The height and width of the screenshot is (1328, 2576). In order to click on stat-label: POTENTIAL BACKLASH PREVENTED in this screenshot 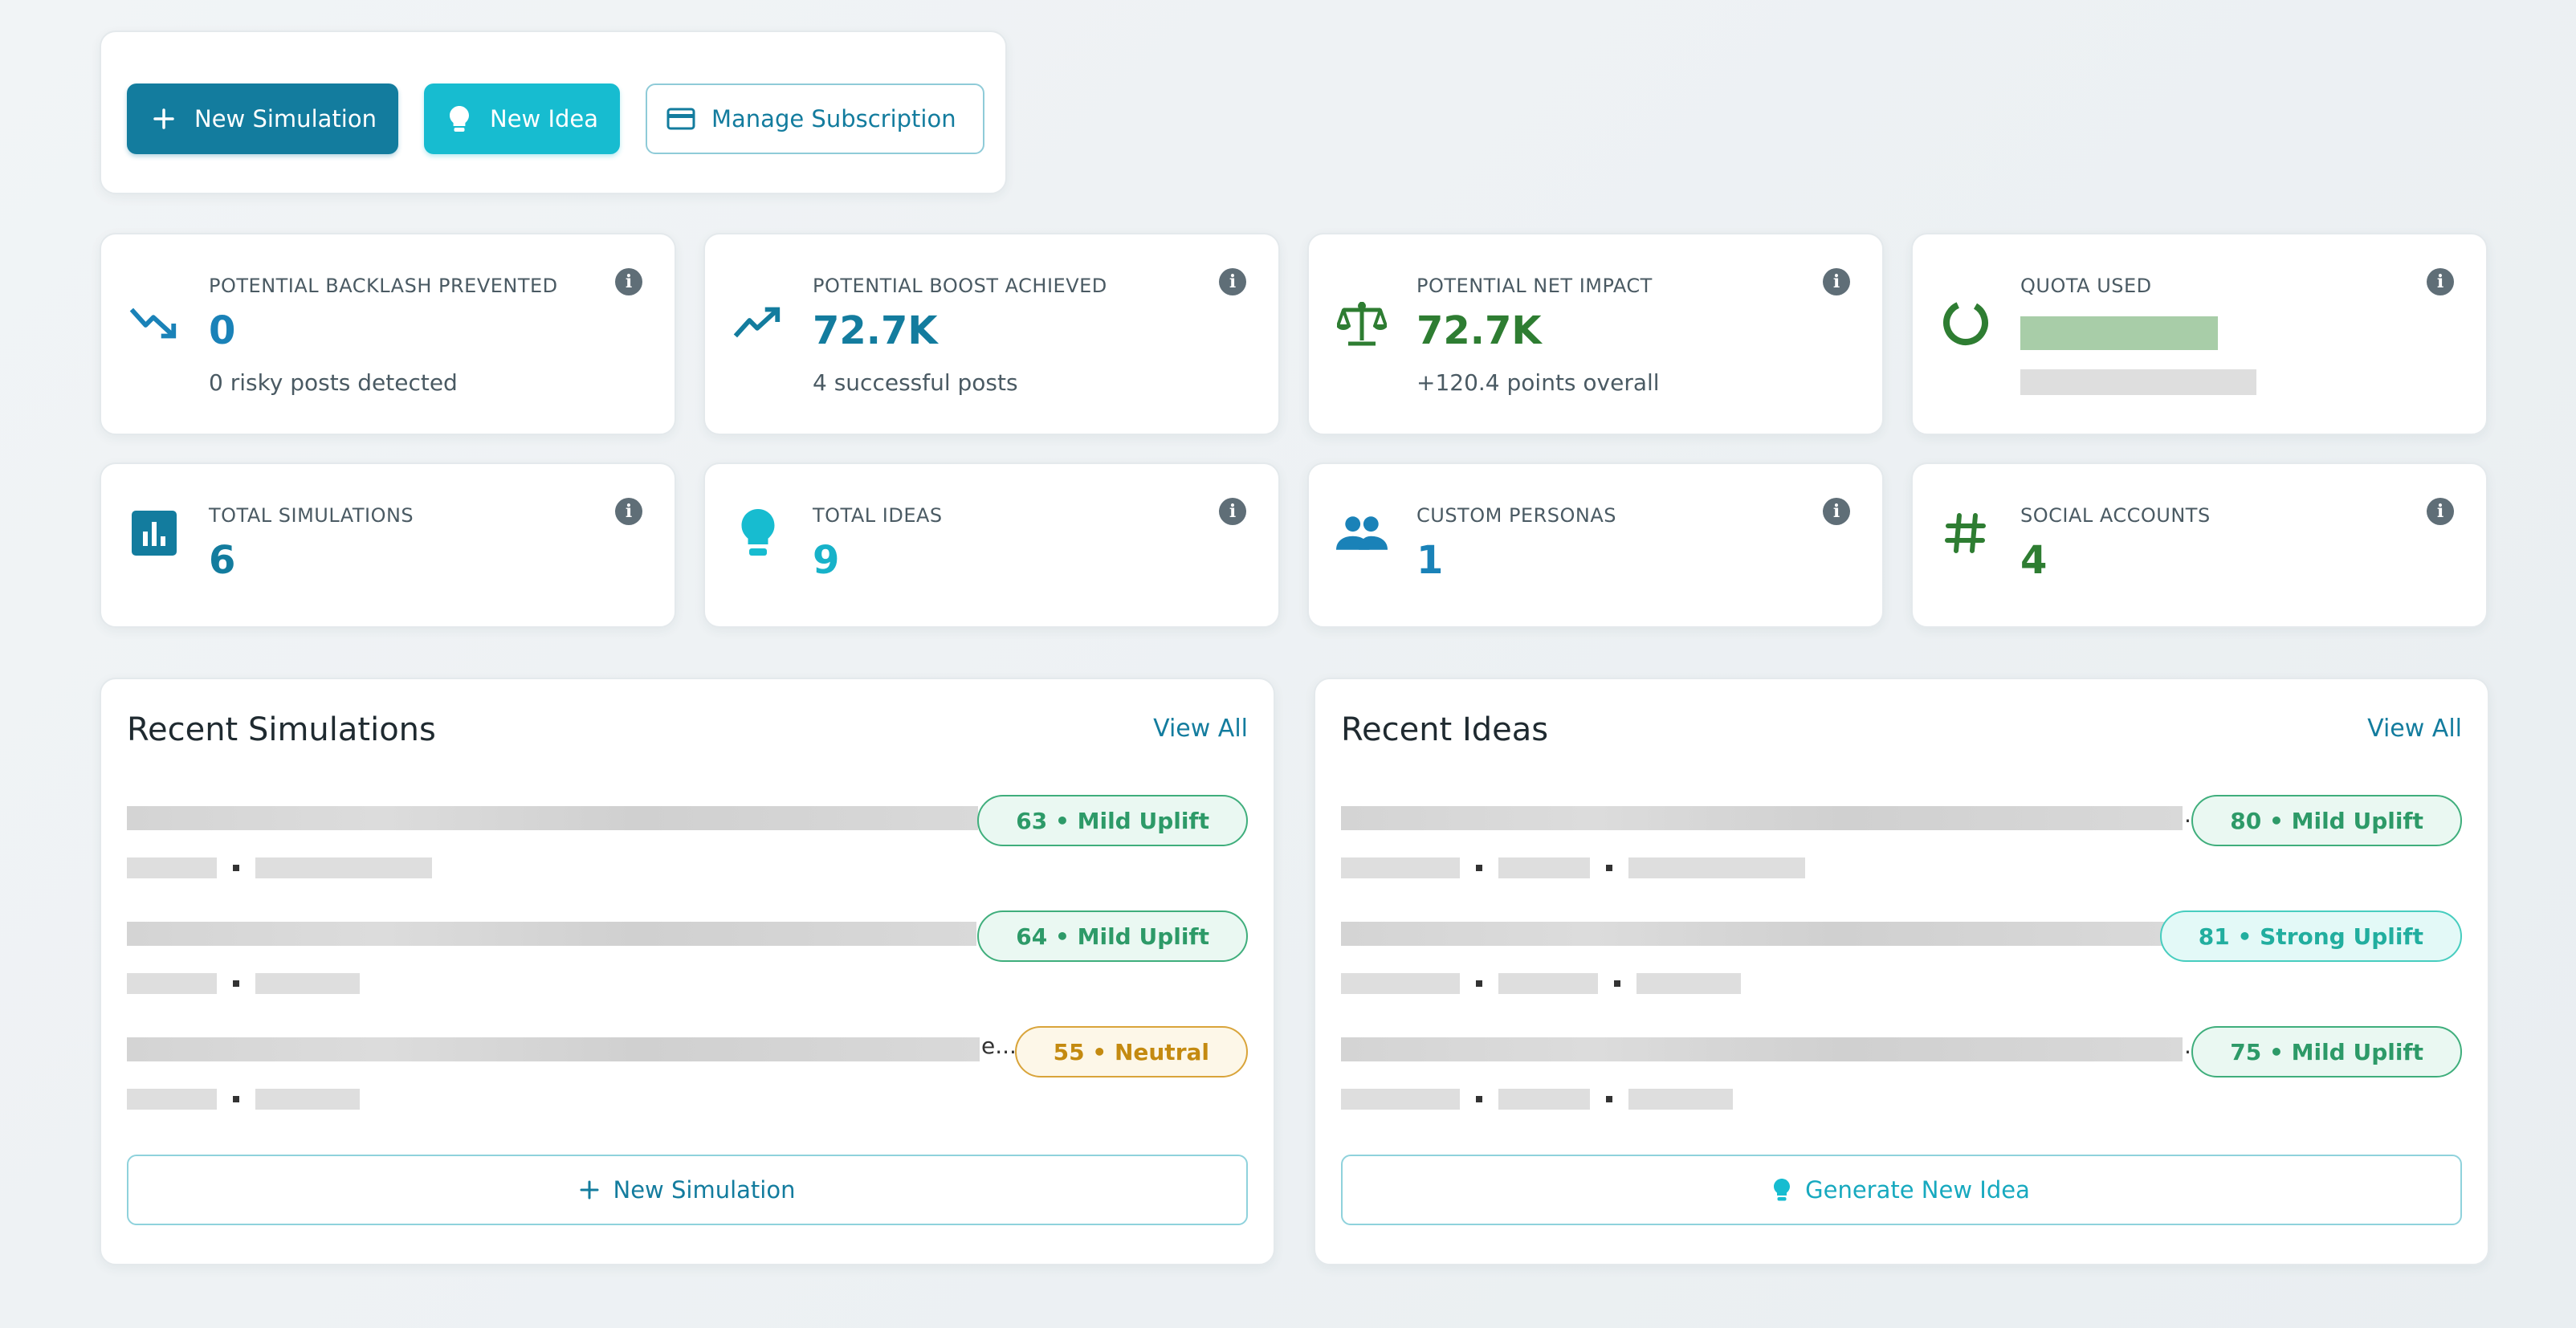, I will do `click(383, 286)`.